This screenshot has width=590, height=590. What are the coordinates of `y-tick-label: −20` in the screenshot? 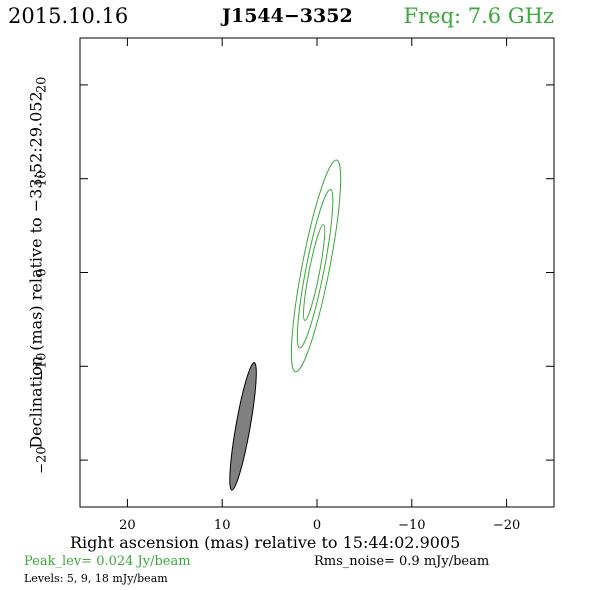 It's located at (42, 459).